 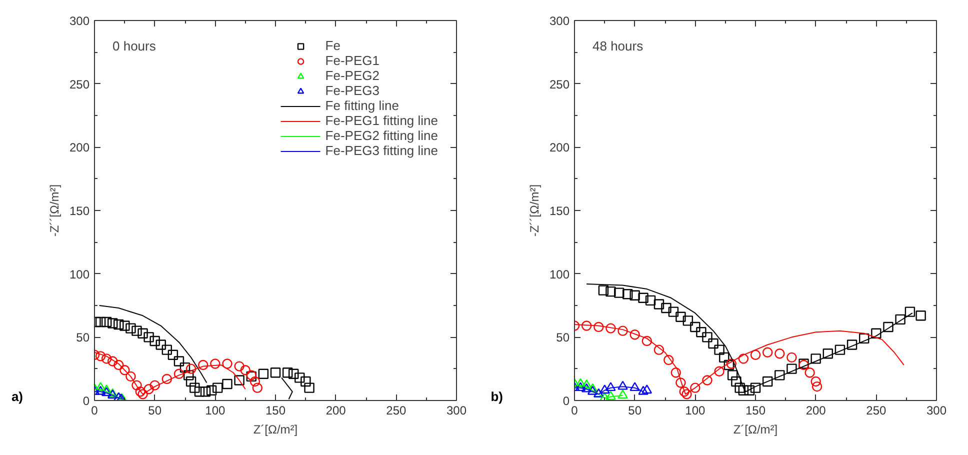 I want to click on annotation: 48 hours, so click(x=618, y=46).